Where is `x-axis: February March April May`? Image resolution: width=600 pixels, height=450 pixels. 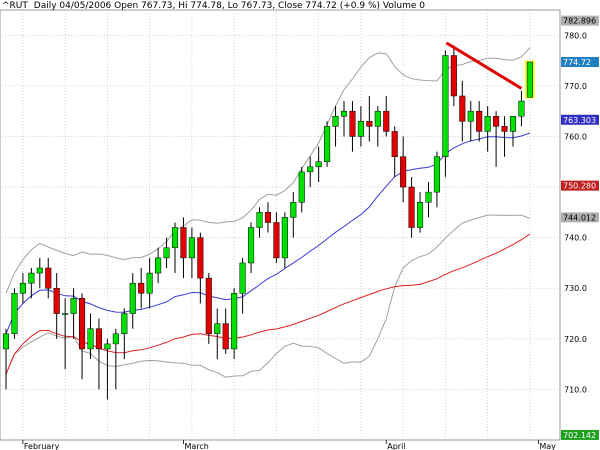
x-axis: February March April May is located at coordinates (289, 445).